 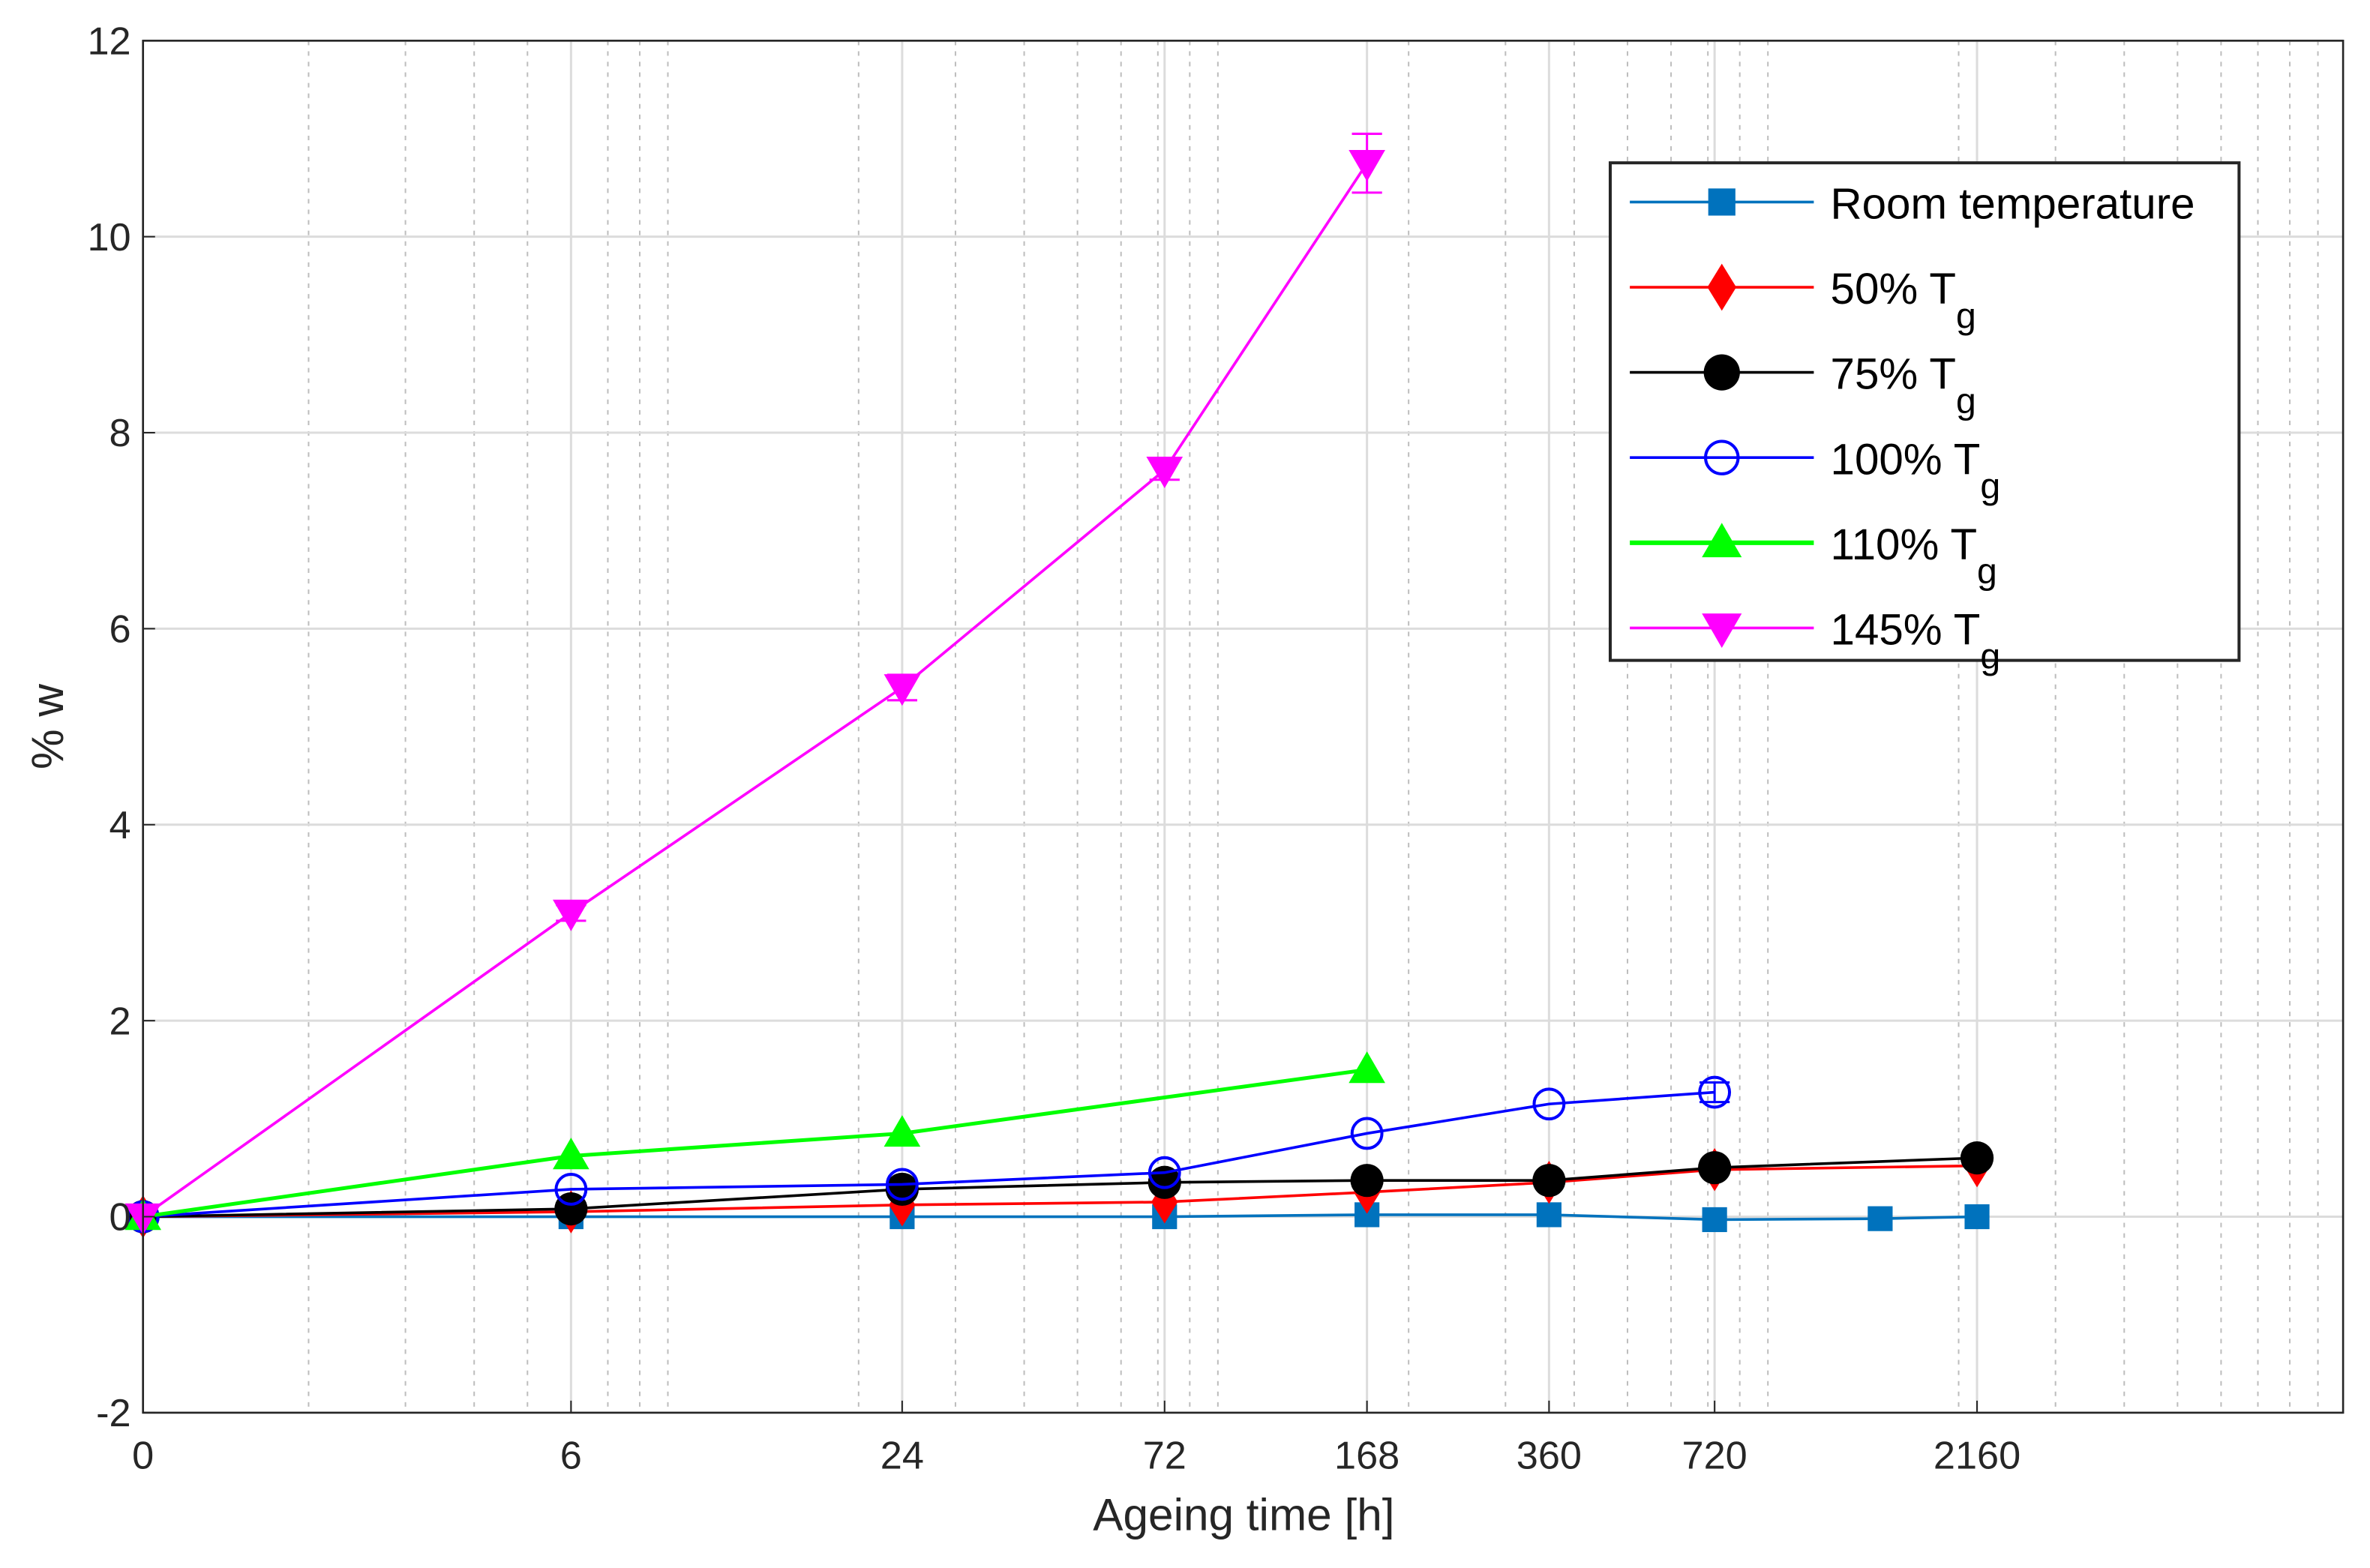 I want to click on y-axis-label: % w, so click(x=47, y=726).